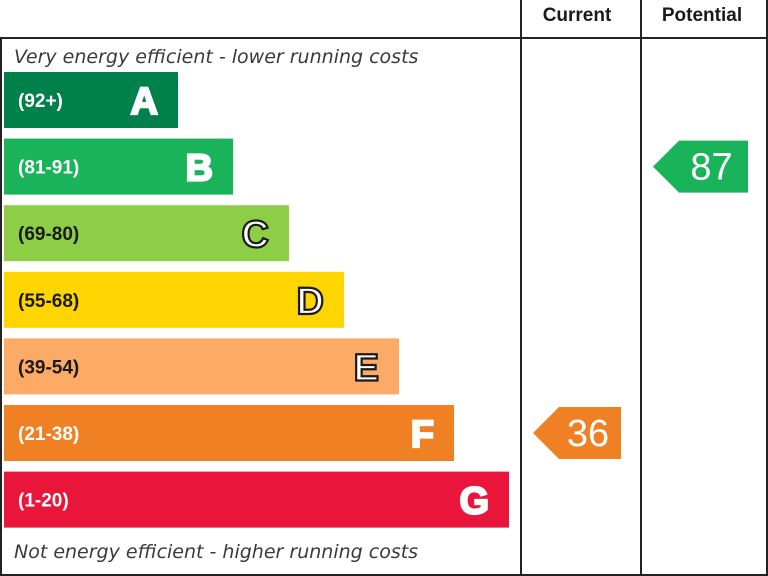 Image resolution: width=768 pixels, height=576 pixels. Describe the element at coordinates (48, 168) in the screenshot. I see `band-range-label: (81-91)` at that location.